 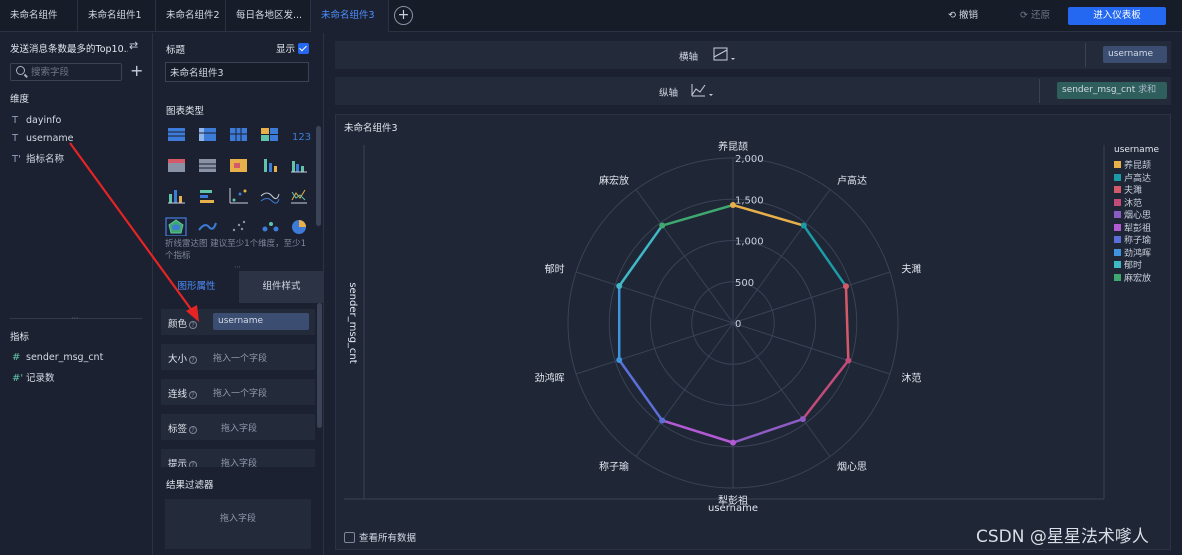 I want to click on property-tabs: 图形属性 组件样式, so click(x=239, y=287).